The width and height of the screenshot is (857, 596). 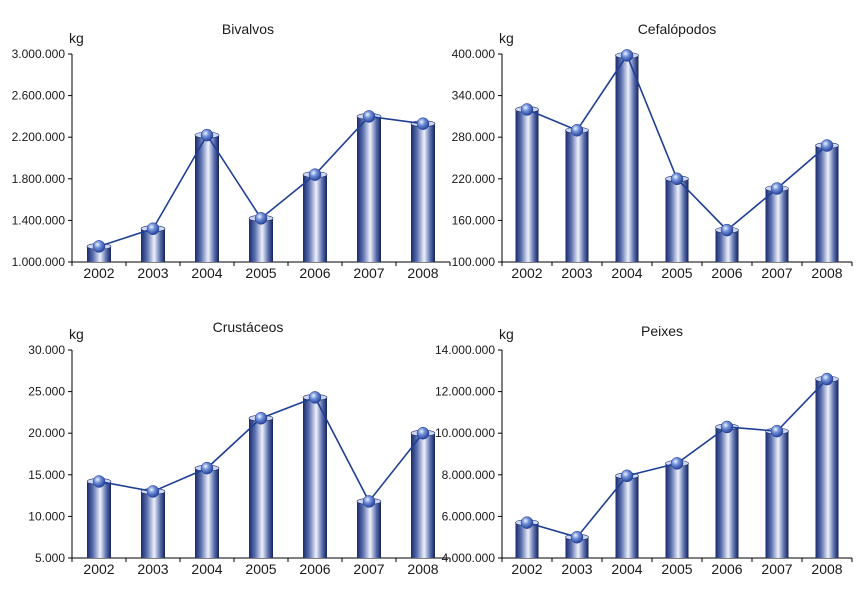 What do you see at coordinates (465, 392) in the screenshot?
I see `y-tick-label: 12.000.000` at bounding box center [465, 392].